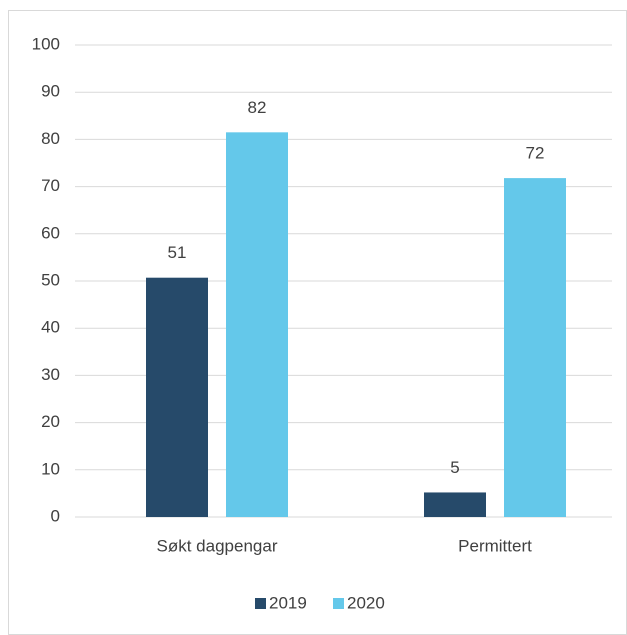 Image resolution: width=627 pixels, height=635 pixels. I want to click on legend-label: 2019, so click(288, 602).